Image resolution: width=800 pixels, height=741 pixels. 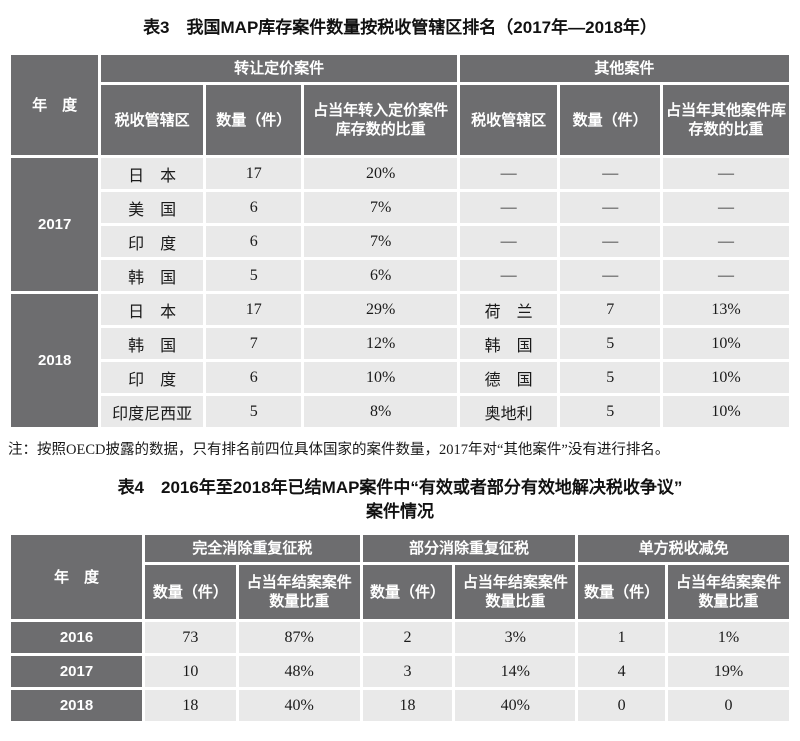 I want to click on table3-header-year: 年 度, so click(x=55, y=105).